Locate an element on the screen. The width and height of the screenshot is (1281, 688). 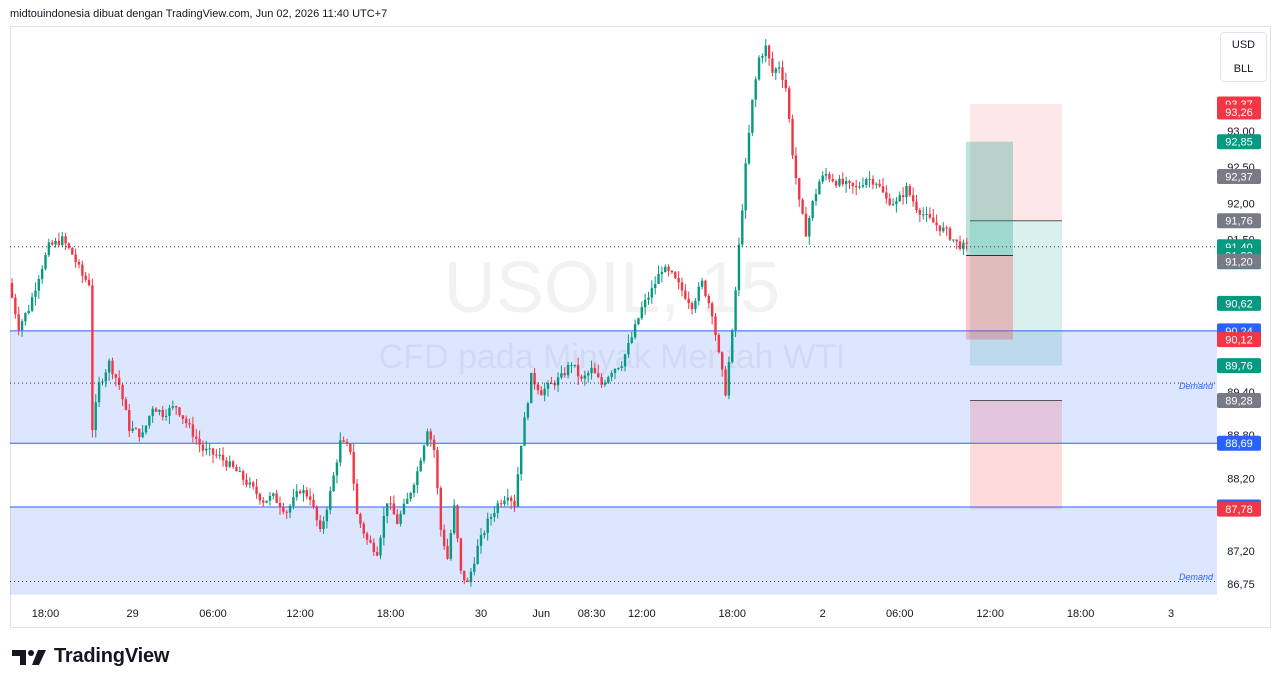
x-tick-label: 08:30 is located at coordinates (592, 614).